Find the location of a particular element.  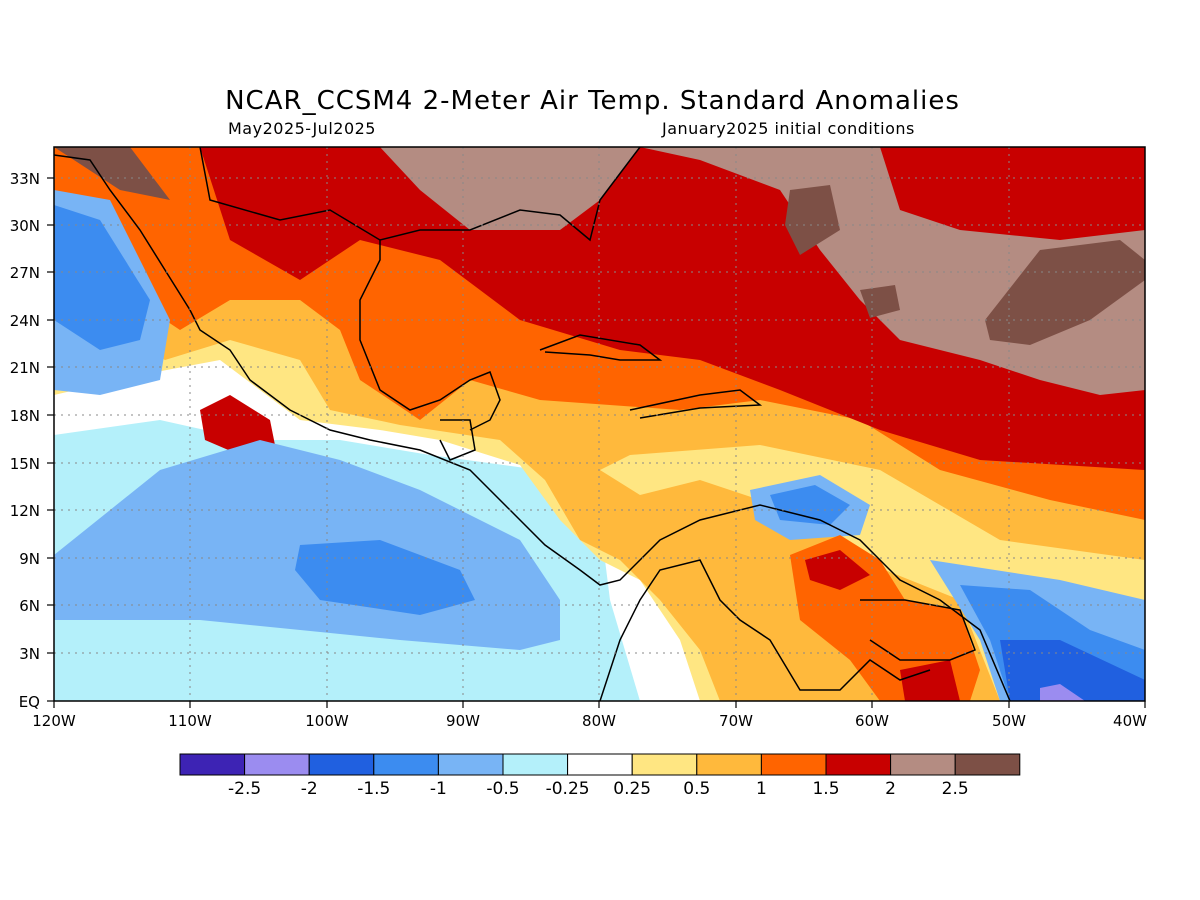

lon-label: 70W is located at coordinates (736, 721).